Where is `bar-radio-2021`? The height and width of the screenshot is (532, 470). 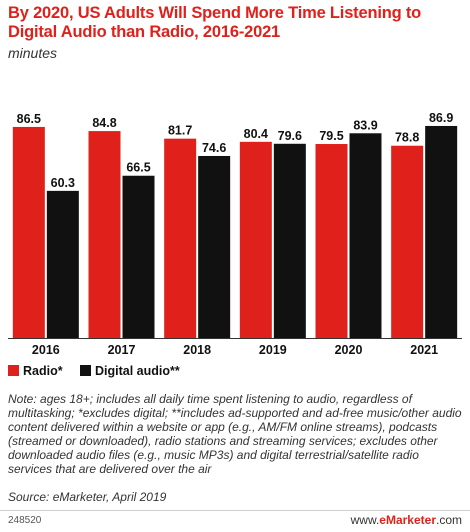 bar-radio-2021 is located at coordinates (407, 241).